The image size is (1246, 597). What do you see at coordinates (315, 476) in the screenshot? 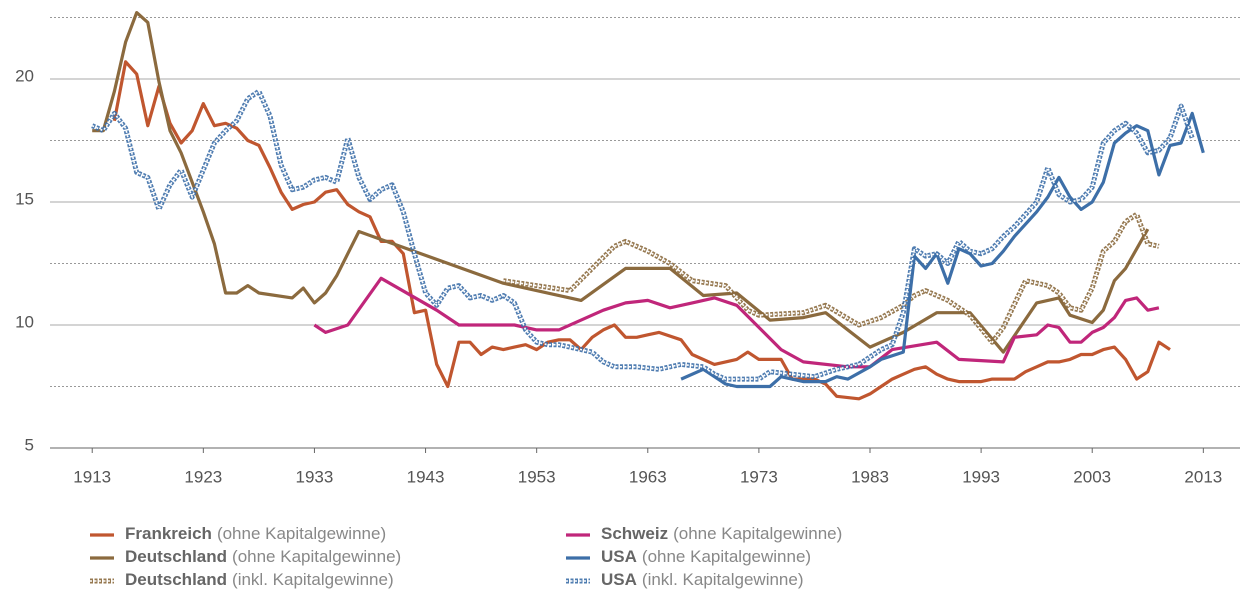
I see `x-tick-label: 1933` at bounding box center [315, 476].